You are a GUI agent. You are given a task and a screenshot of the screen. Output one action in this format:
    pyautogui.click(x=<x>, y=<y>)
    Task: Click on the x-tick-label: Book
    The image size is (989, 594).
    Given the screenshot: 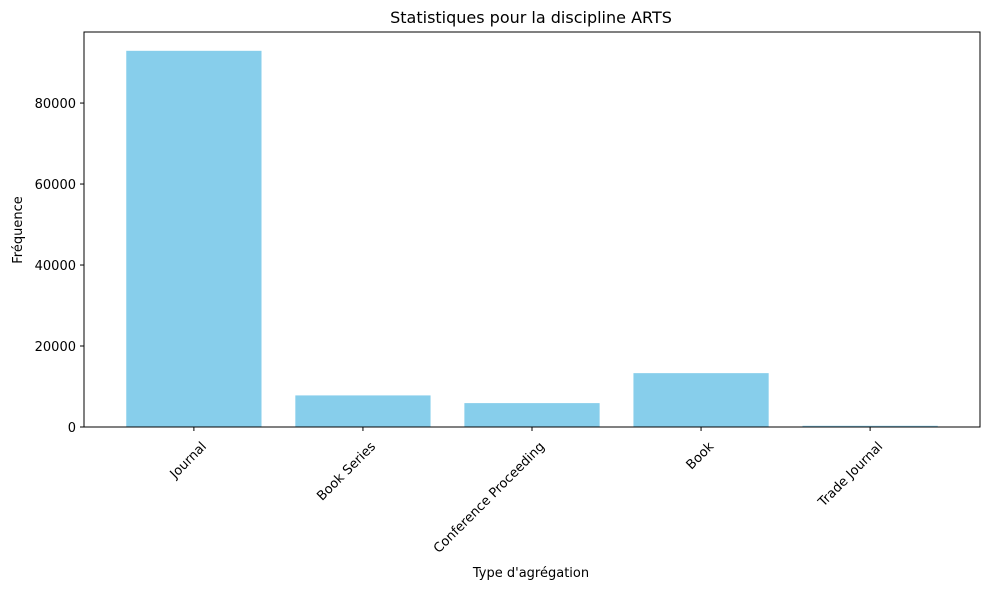 What is the action you would take?
    pyautogui.click(x=701, y=456)
    